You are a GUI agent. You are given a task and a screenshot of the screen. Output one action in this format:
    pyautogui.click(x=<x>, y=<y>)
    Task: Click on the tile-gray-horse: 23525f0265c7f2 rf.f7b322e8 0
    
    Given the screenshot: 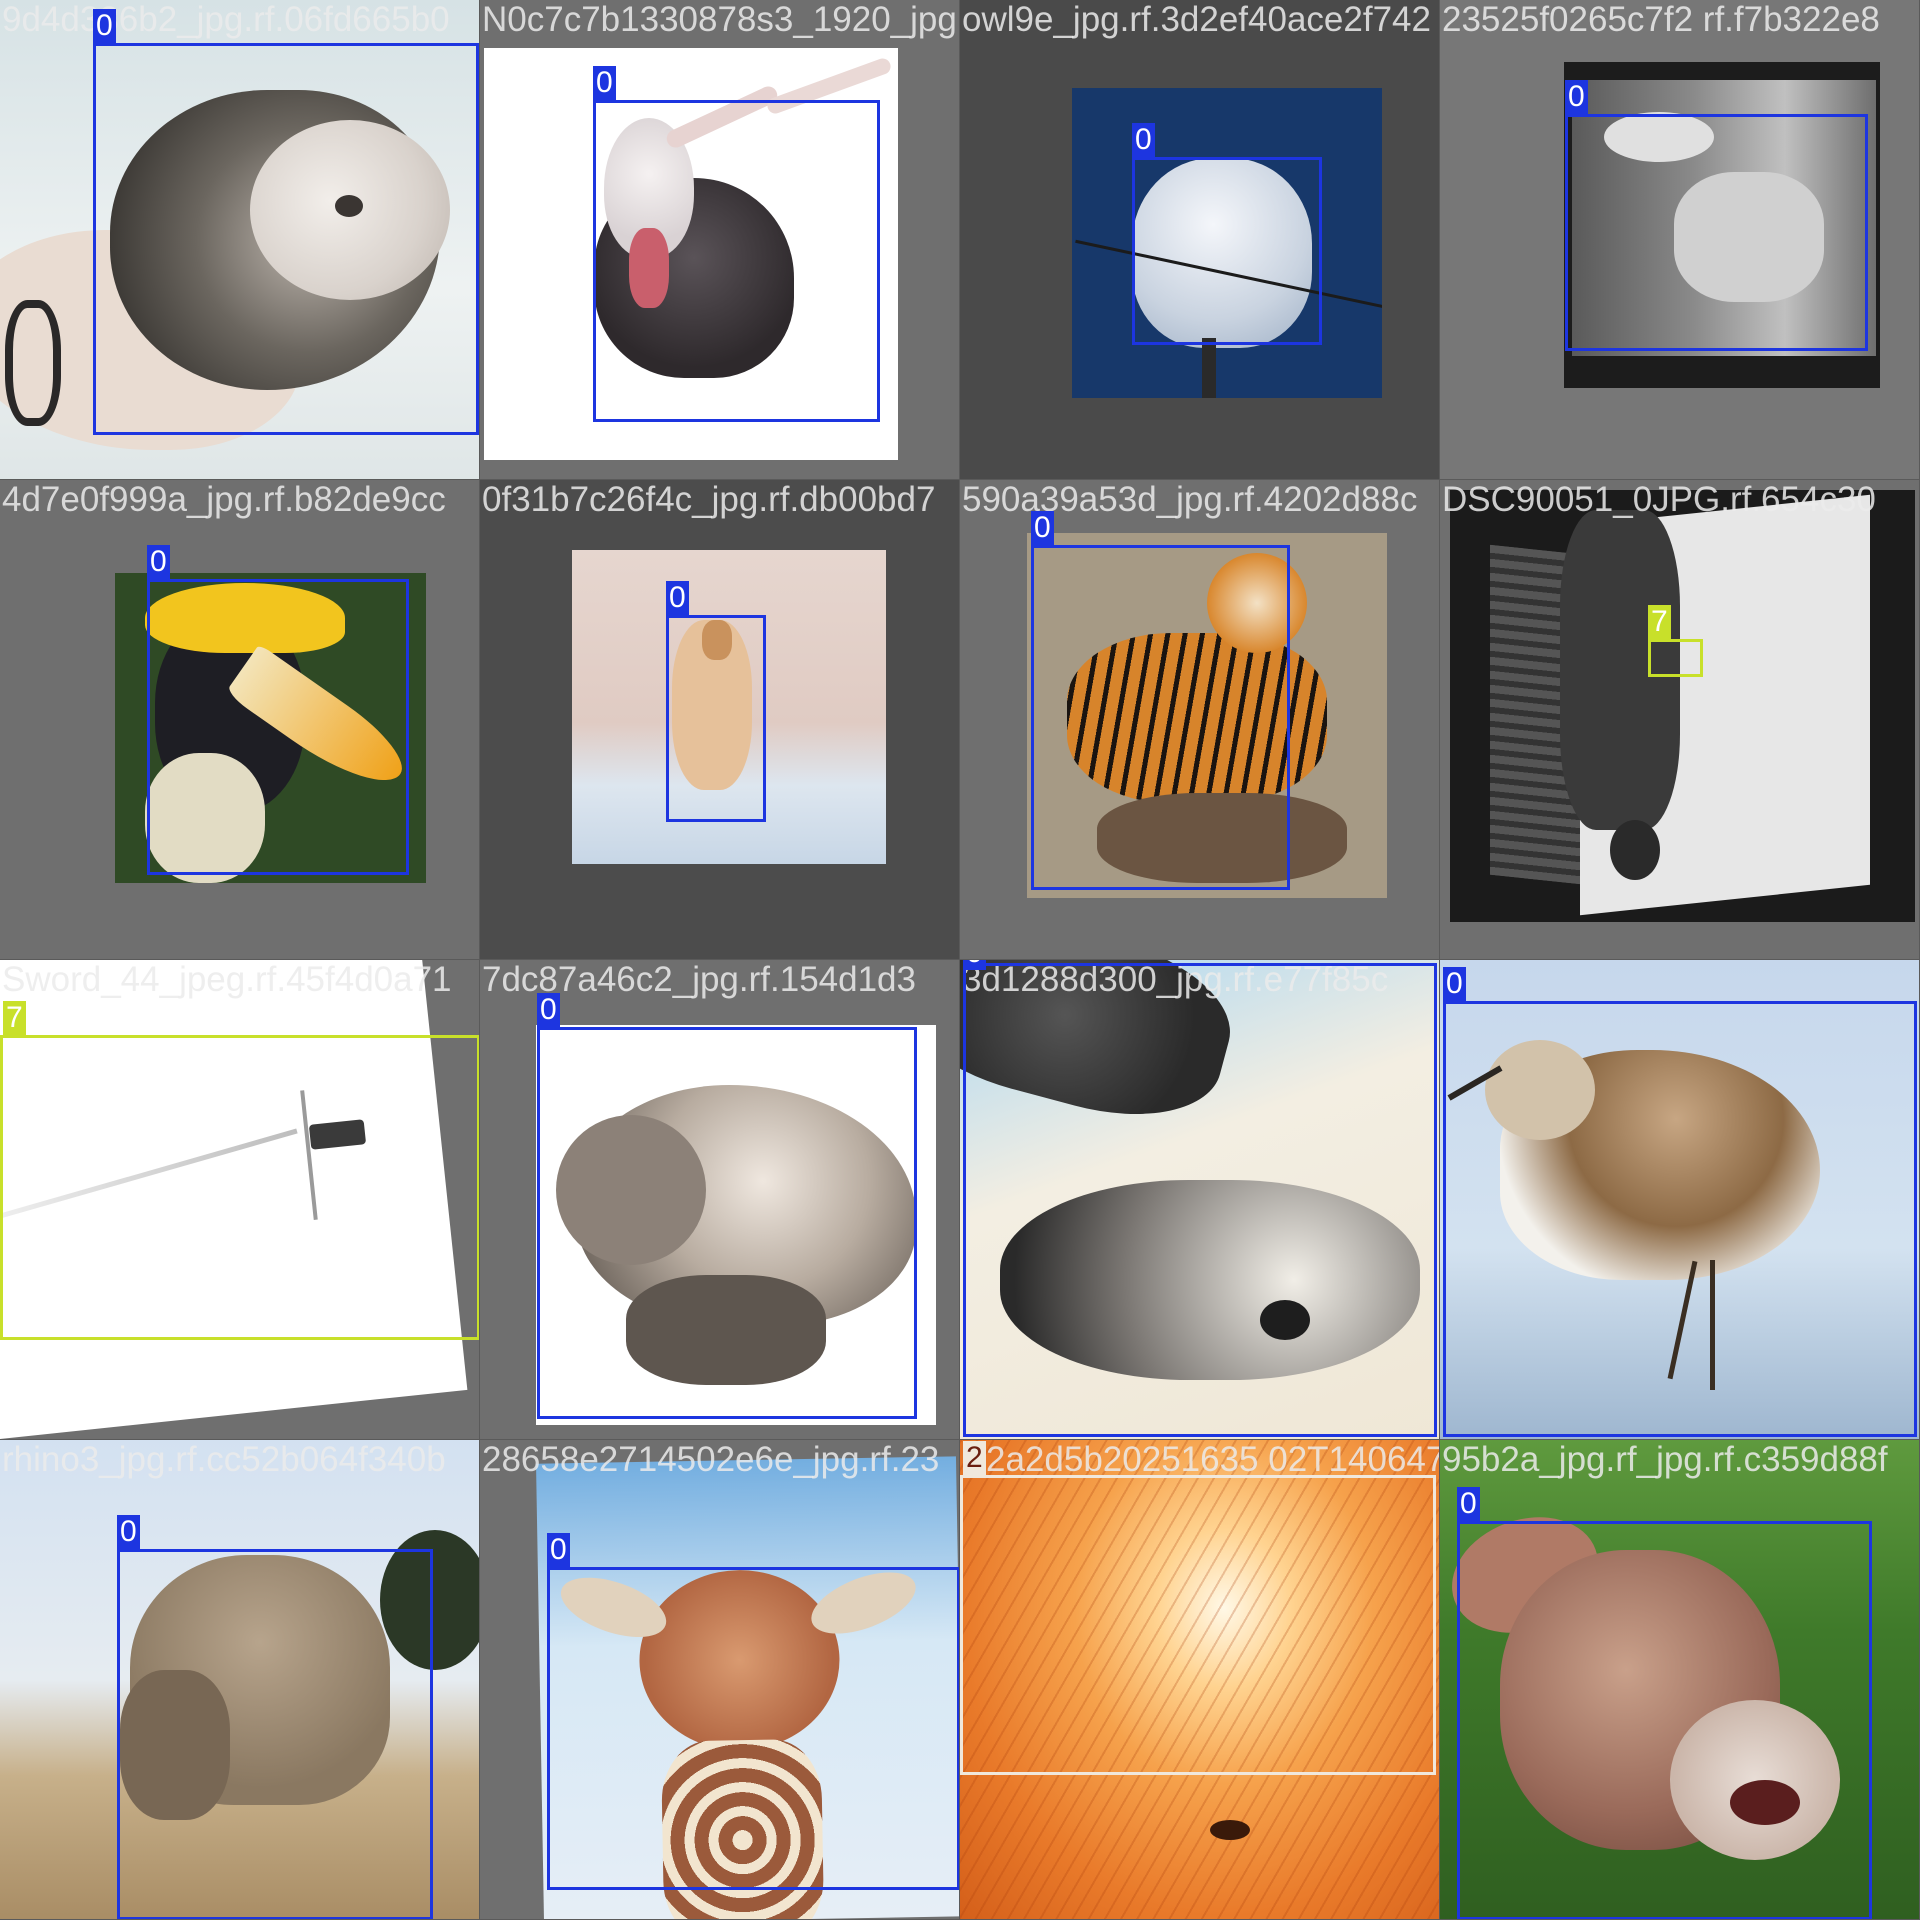 What is the action you would take?
    pyautogui.click(x=1680, y=240)
    